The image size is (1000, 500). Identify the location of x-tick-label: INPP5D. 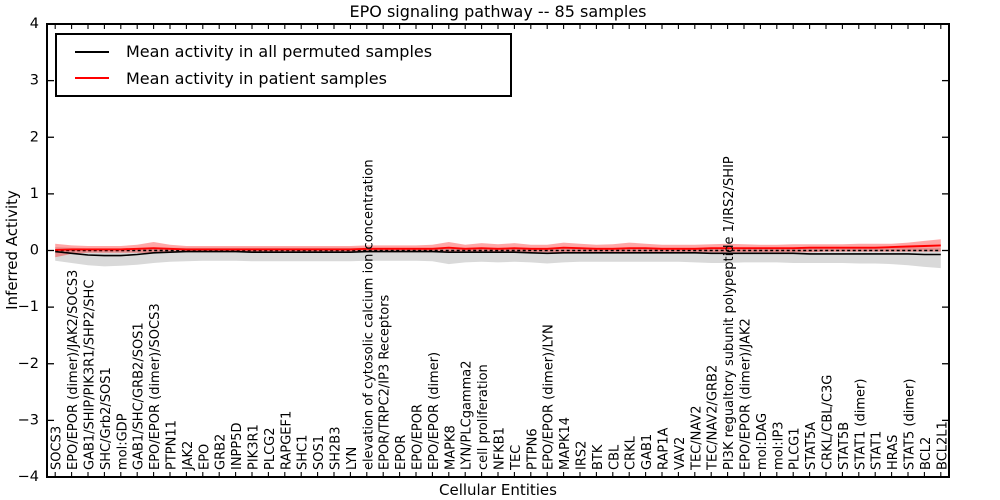
(237, 446).